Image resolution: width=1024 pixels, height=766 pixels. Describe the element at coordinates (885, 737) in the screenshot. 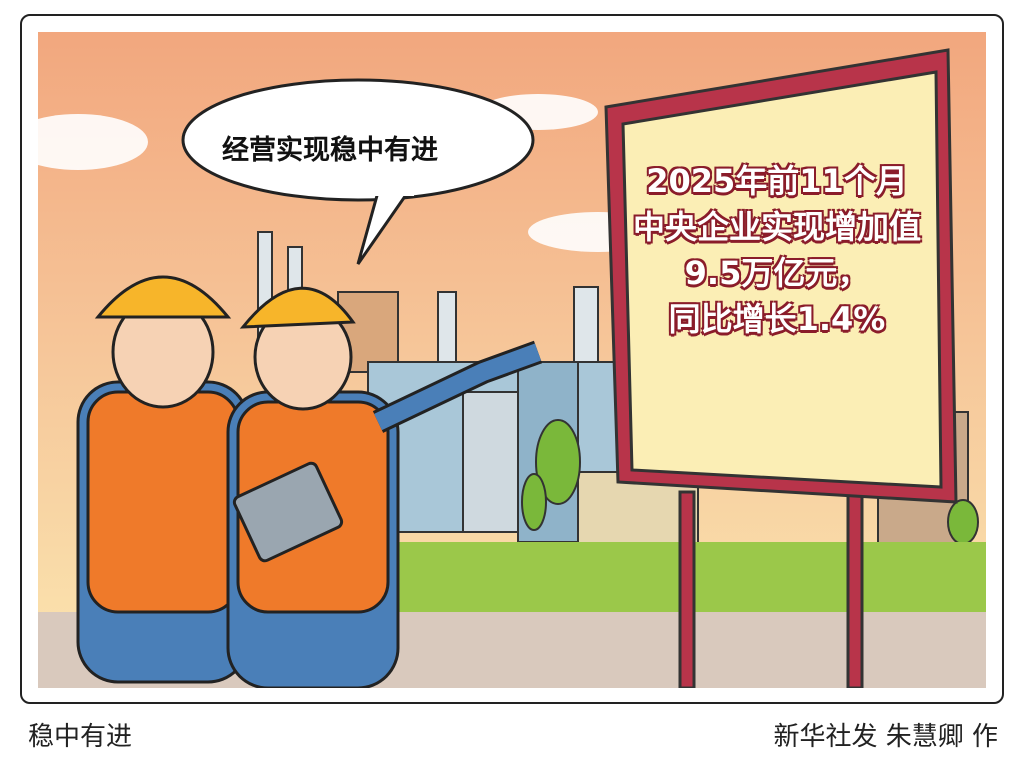

I see `caption-credit: 新华社发 朱慧卿 作` at that location.